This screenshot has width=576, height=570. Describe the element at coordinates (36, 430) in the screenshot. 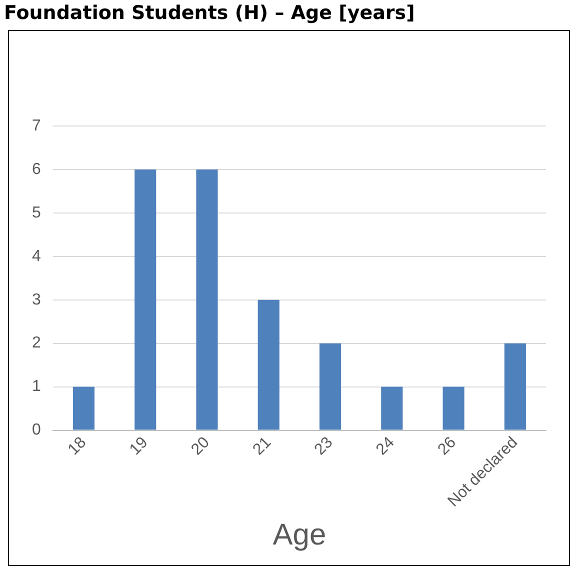

I see `y-tick-label: 0` at that location.